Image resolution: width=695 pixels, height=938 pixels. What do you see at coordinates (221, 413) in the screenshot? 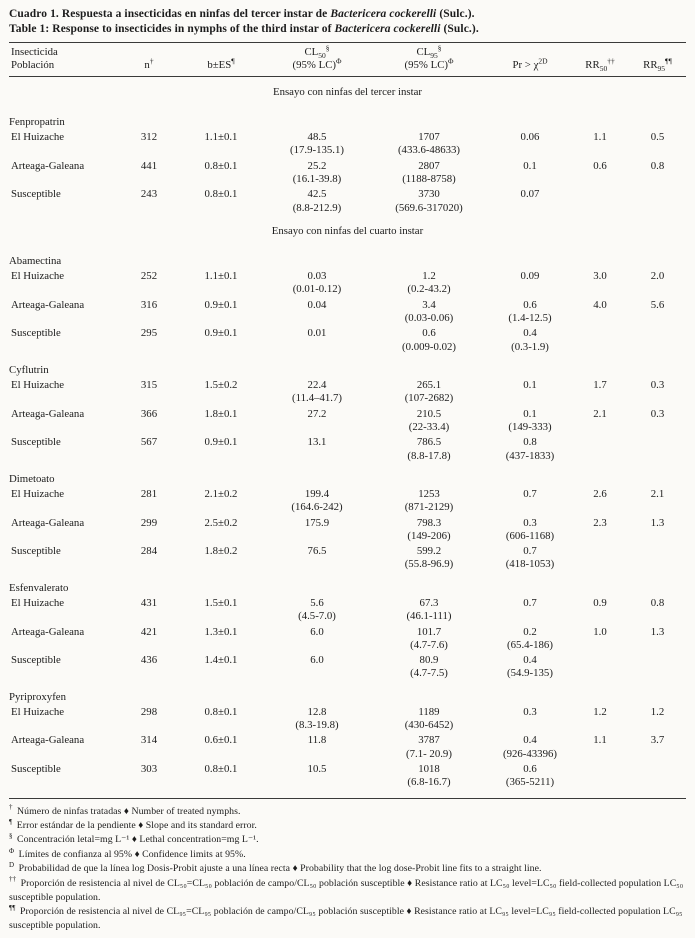
I see `b-es-value-main: 1.8±0.1` at bounding box center [221, 413].